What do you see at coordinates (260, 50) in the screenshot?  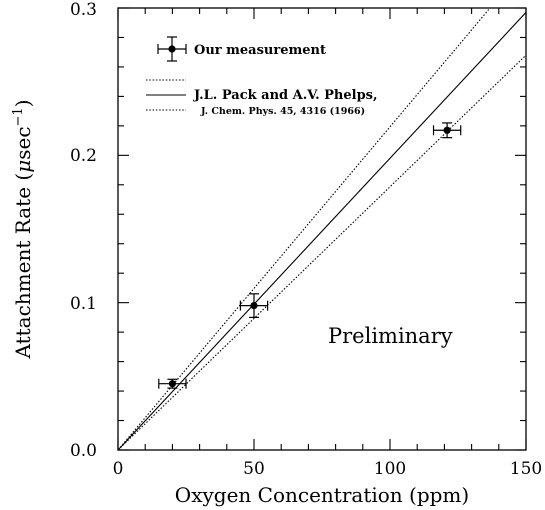 I see `legend-label-measurement: Our measurement` at bounding box center [260, 50].